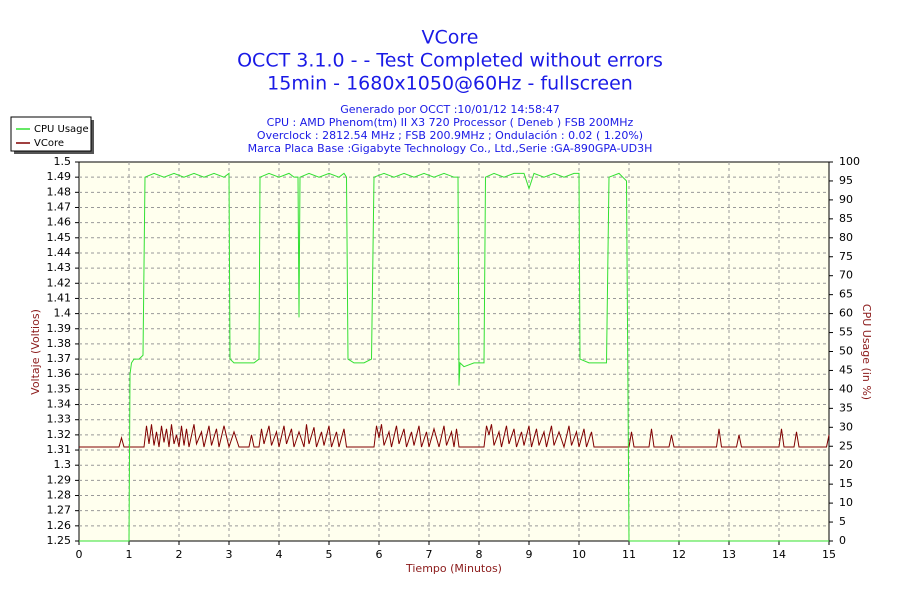 The image size is (900, 600). I want to click on y2-tick-label: 35, so click(846, 407).